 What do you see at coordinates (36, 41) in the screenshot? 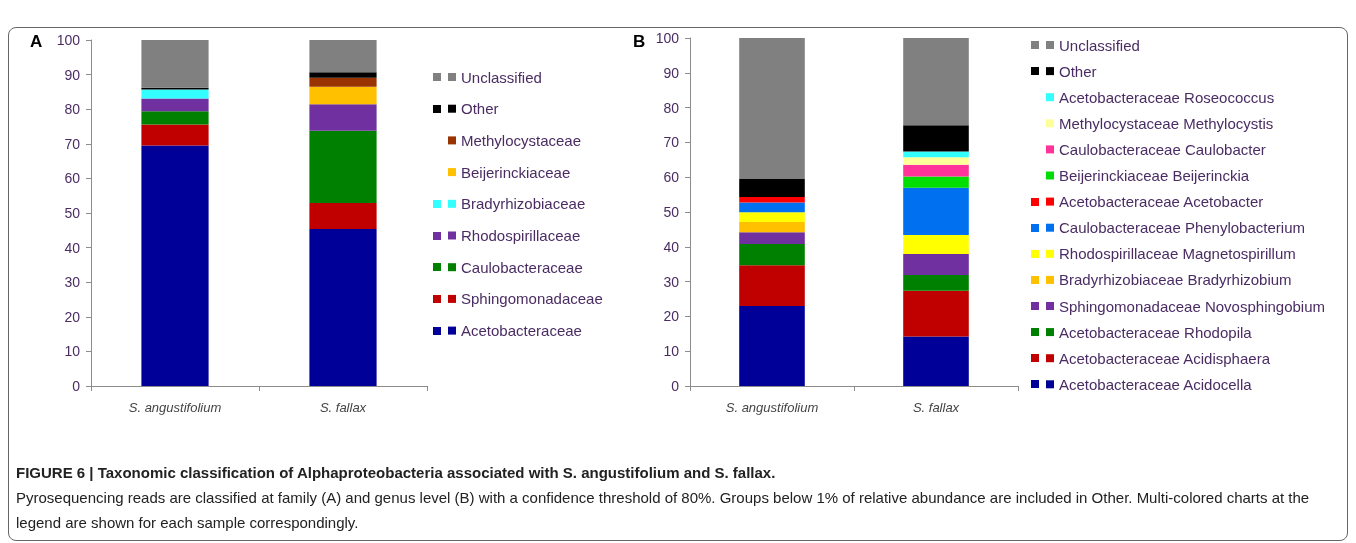
I see `chart-title: A` at bounding box center [36, 41].